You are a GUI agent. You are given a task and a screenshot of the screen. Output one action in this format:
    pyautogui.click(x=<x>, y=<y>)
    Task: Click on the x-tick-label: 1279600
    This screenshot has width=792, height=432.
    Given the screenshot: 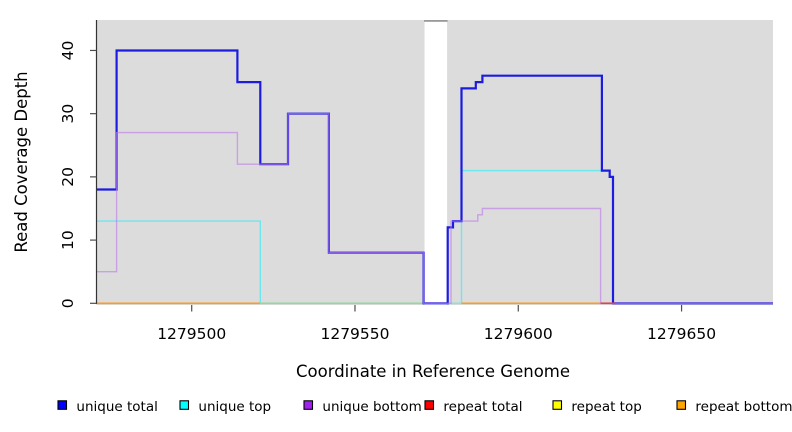 What is the action you would take?
    pyautogui.click(x=518, y=334)
    